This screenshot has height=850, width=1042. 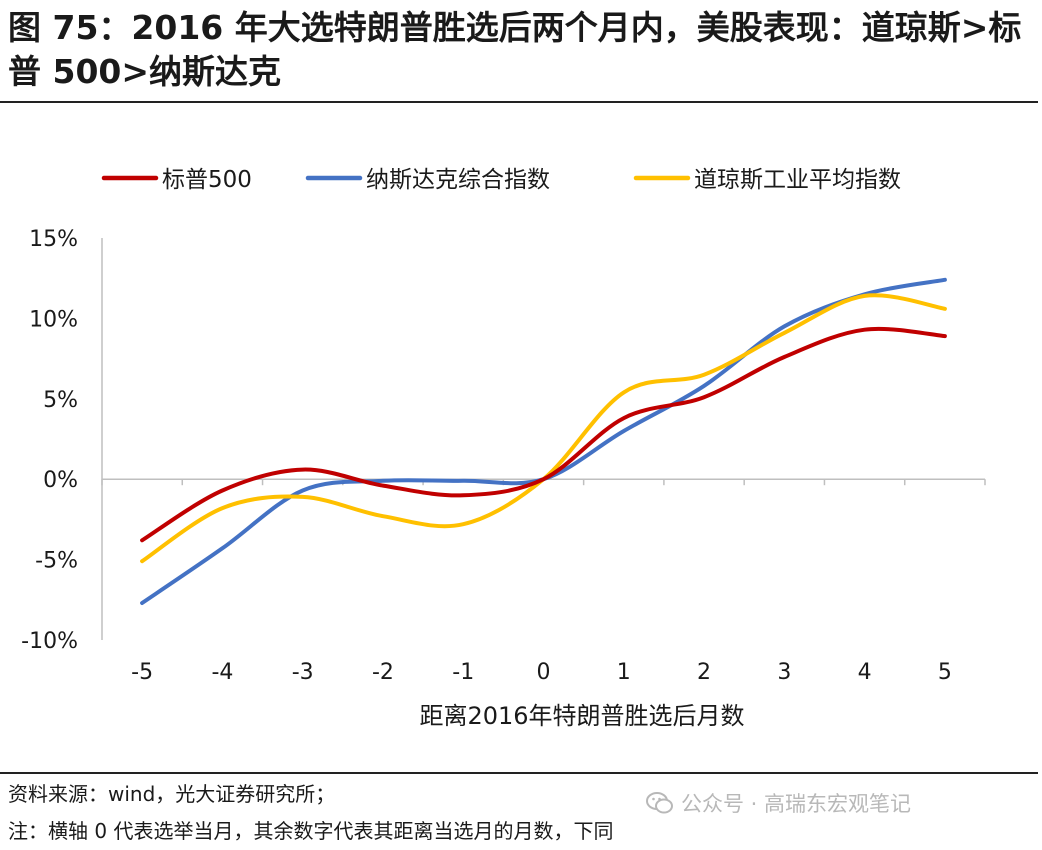 I want to click on wechat-icon, so click(x=659, y=803).